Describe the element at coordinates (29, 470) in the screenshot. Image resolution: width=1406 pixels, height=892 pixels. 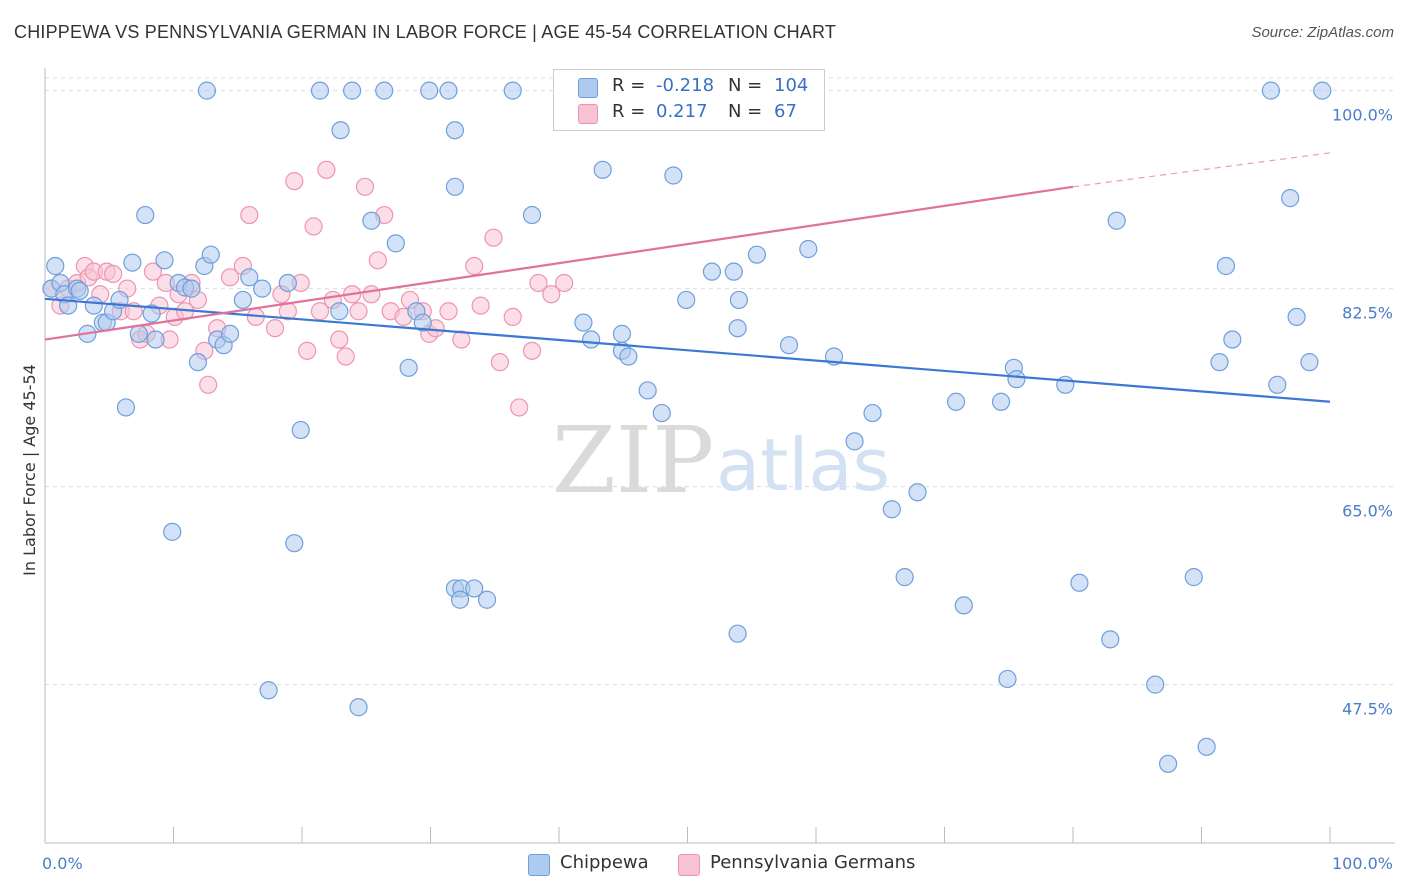
I see `y-axis-label: In Labor Force | Age 45-54` at that location.